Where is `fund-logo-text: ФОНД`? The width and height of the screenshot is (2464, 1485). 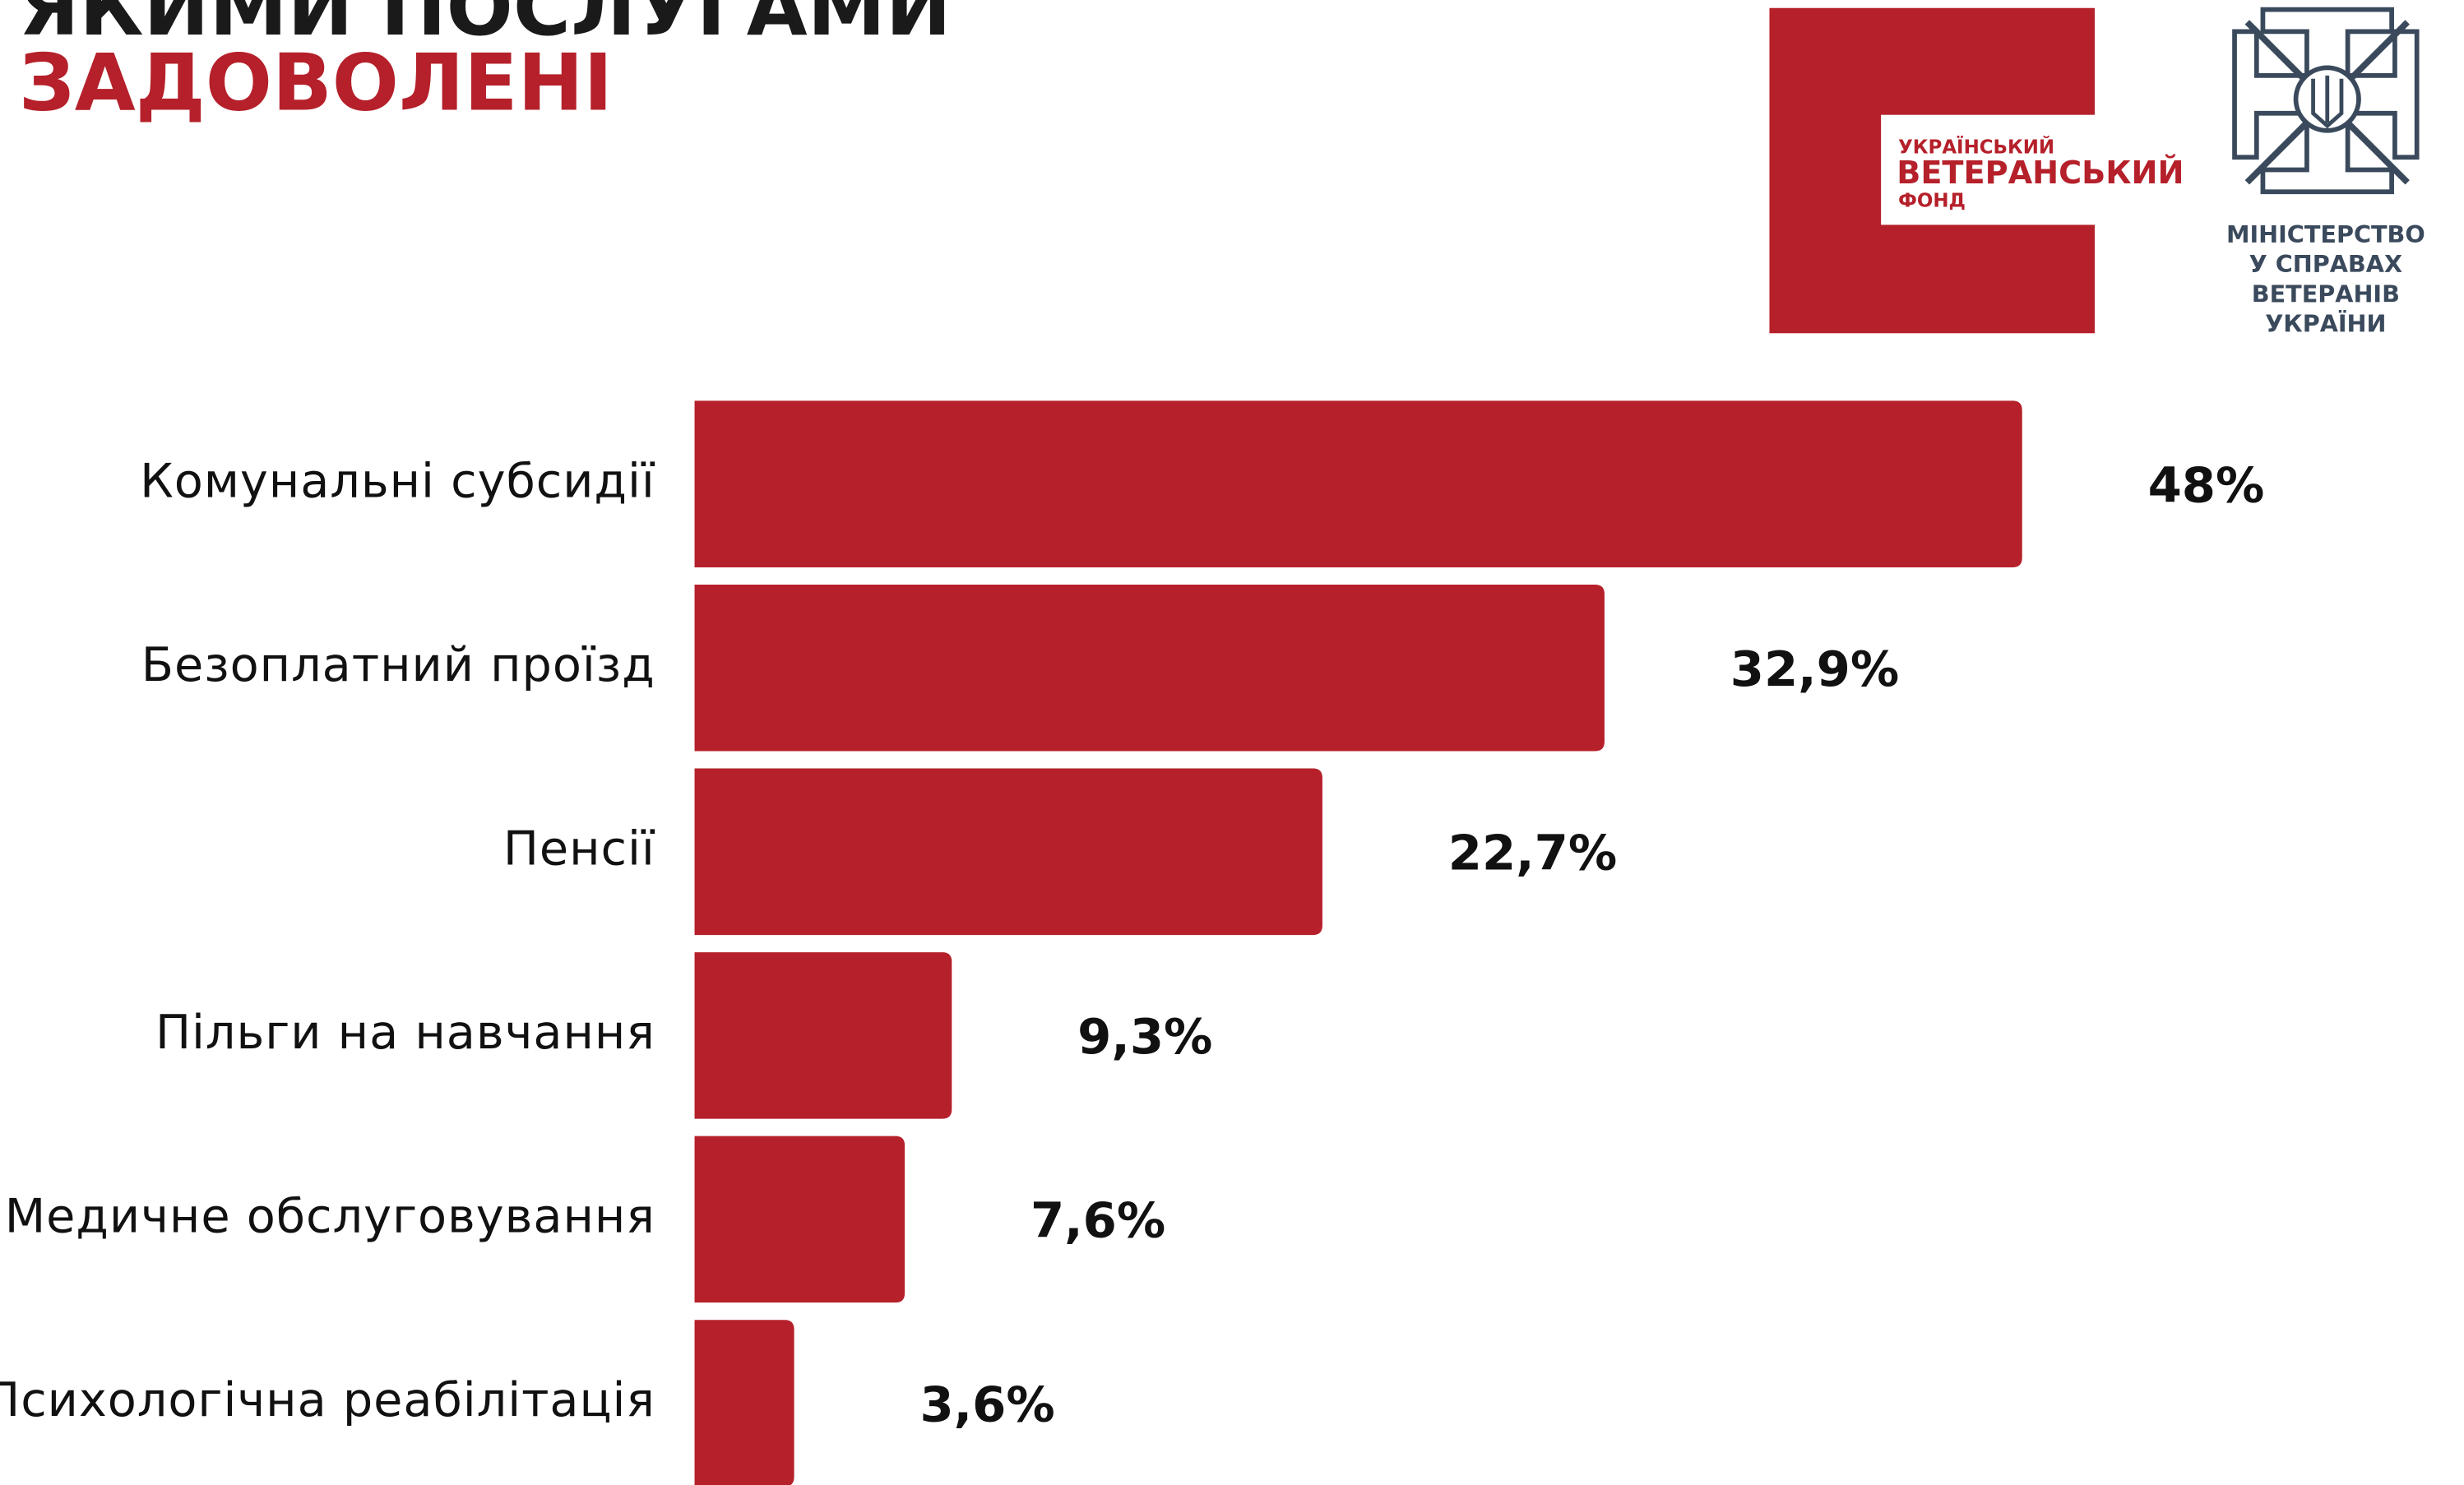
fund-logo-text: ФОНД is located at coordinates (1932, 200).